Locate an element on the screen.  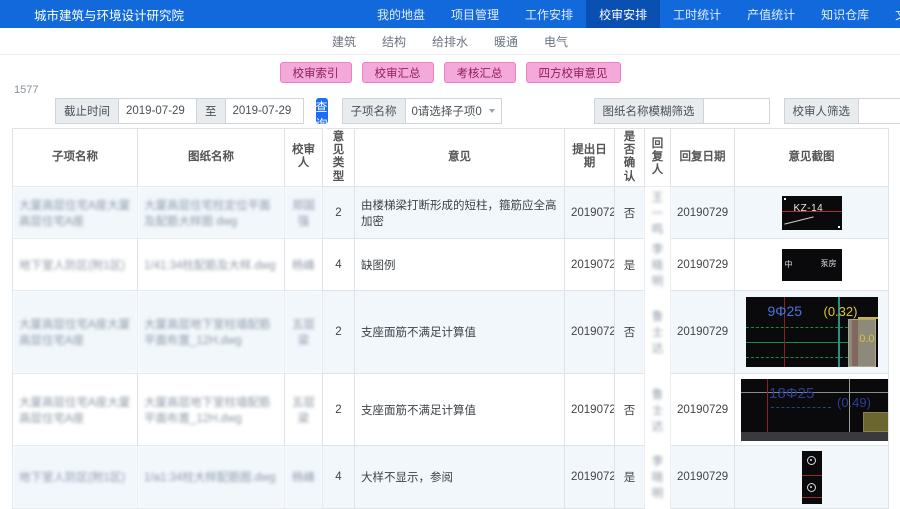
assessment-summary-button: 考核汇总 is located at coordinates (479, 72).